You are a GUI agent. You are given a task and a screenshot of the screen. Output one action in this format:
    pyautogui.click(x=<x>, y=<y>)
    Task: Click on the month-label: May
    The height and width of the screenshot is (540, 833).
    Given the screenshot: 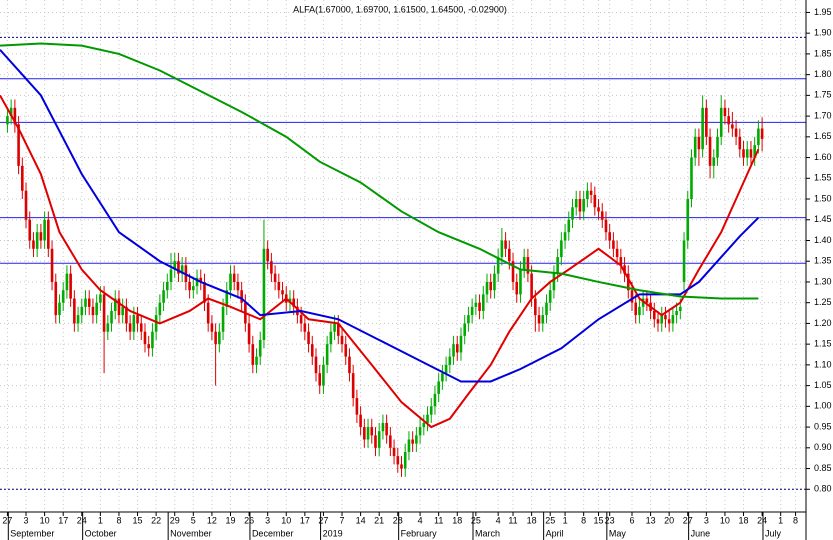 What is the action you would take?
    pyautogui.click(x=618, y=533)
    